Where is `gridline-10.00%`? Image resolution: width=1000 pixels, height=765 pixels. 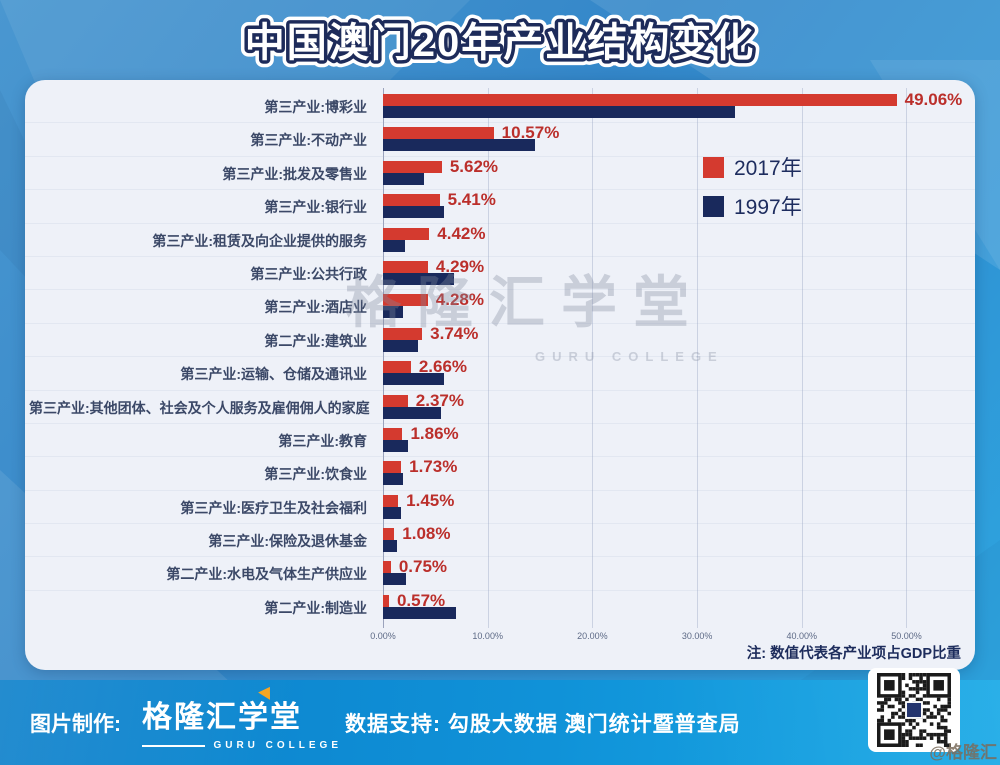 gridline-10.00% is located at coordinates (488, 358).